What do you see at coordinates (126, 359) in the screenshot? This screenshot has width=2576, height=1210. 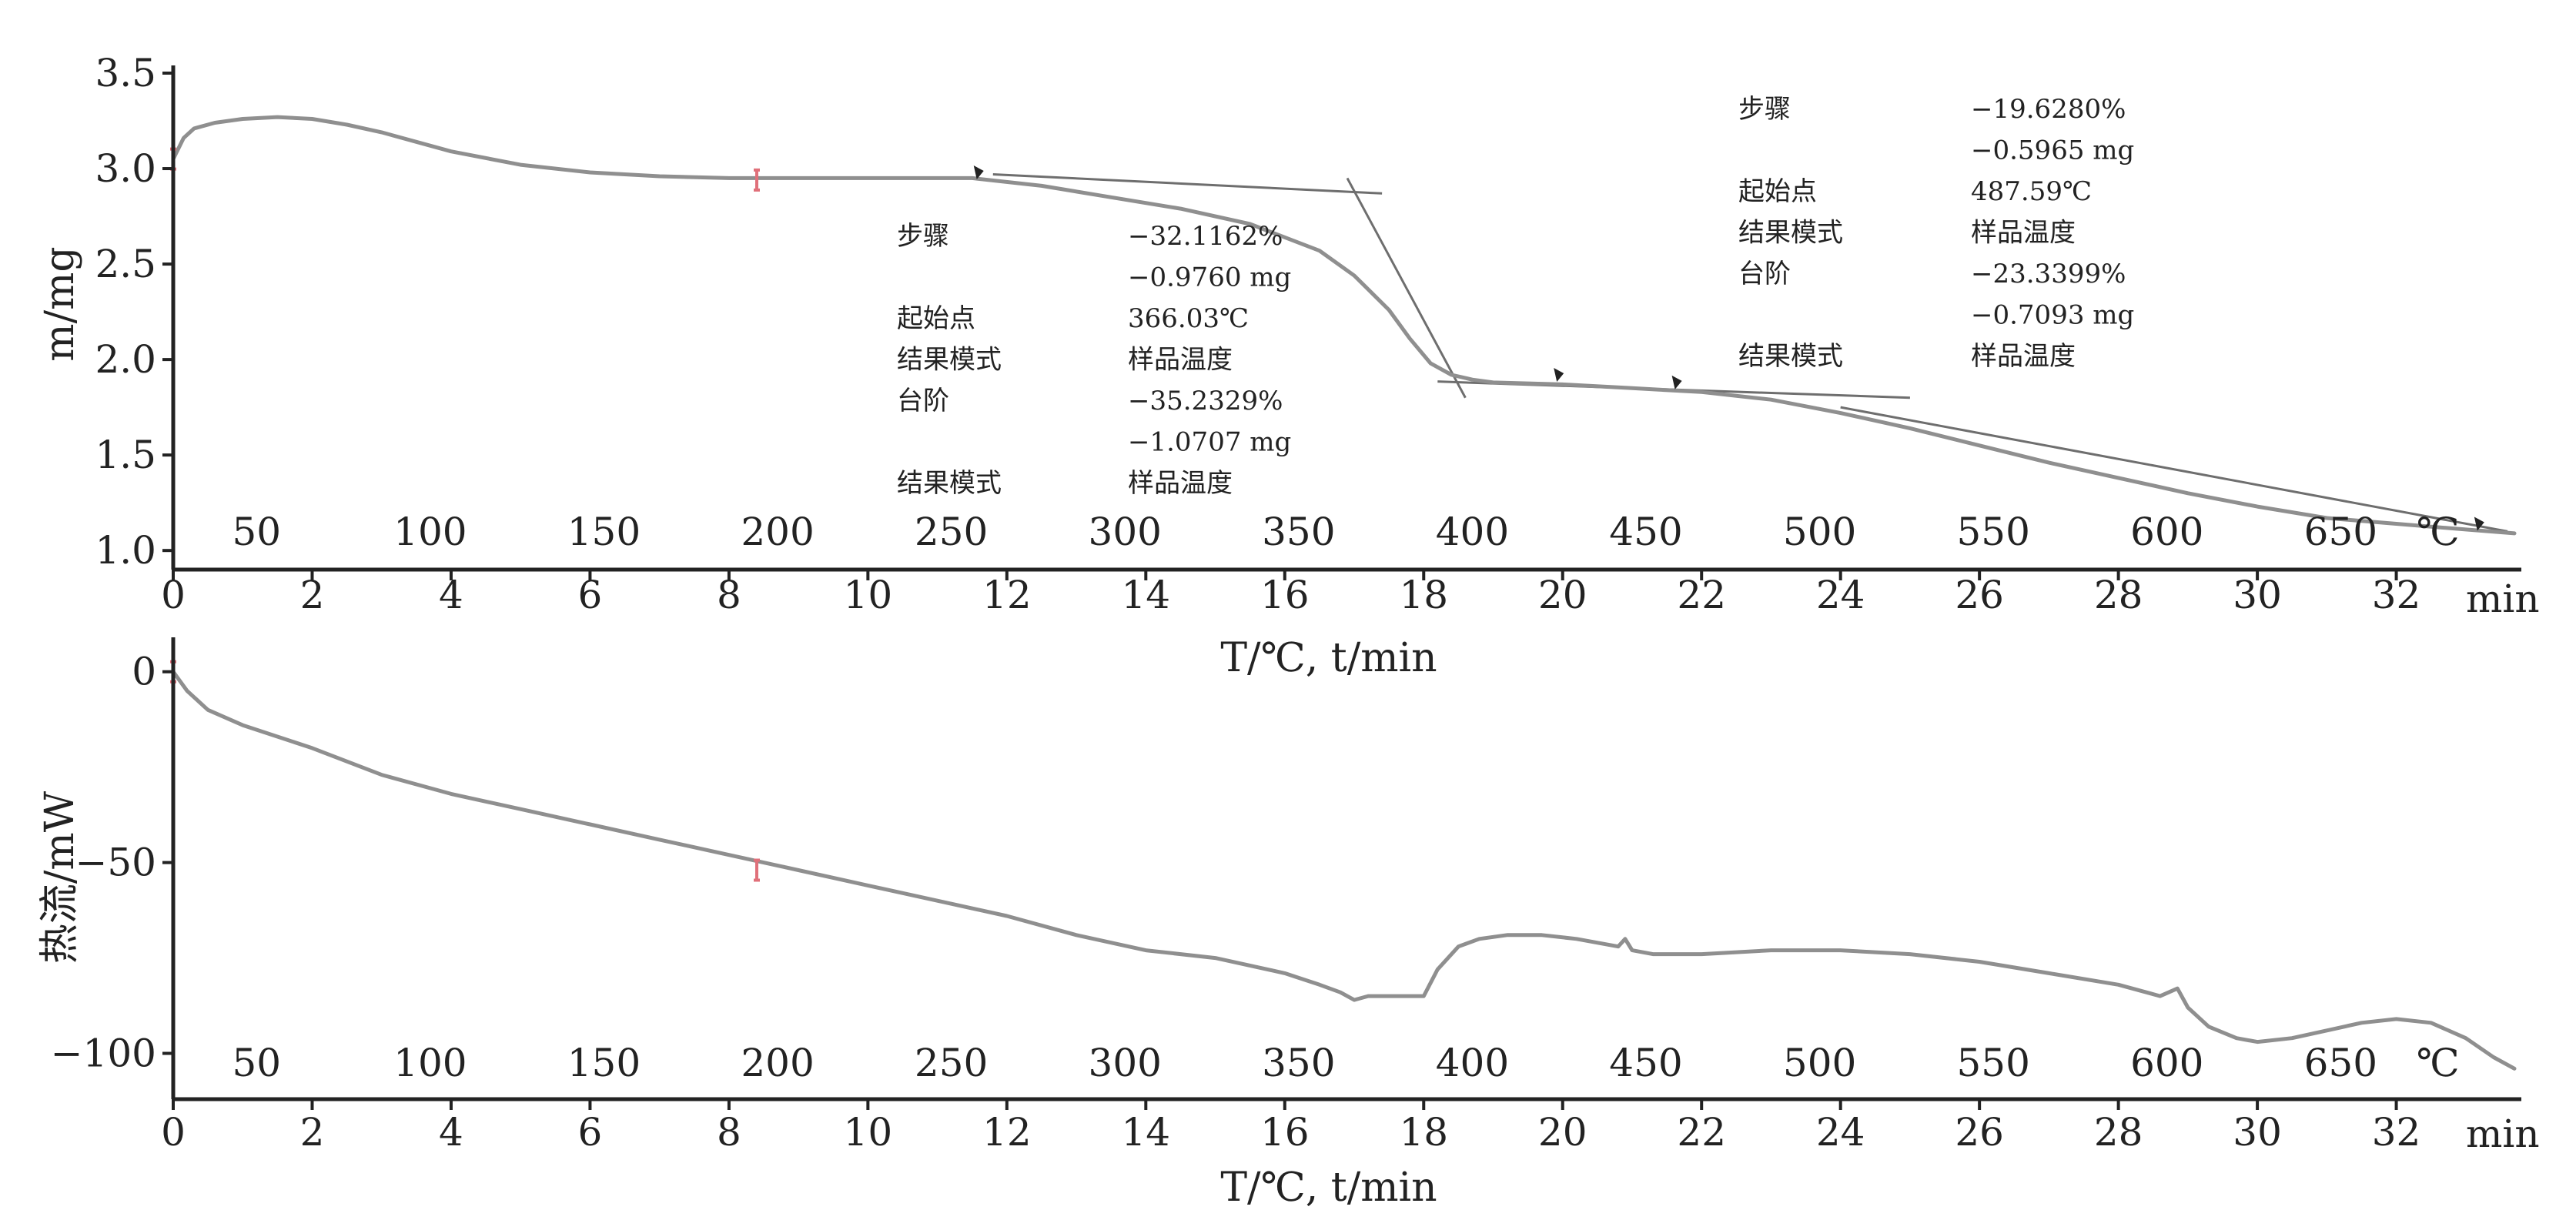 I see `mass-y-tick-label: 2.0` at bounding box center [126, 359].